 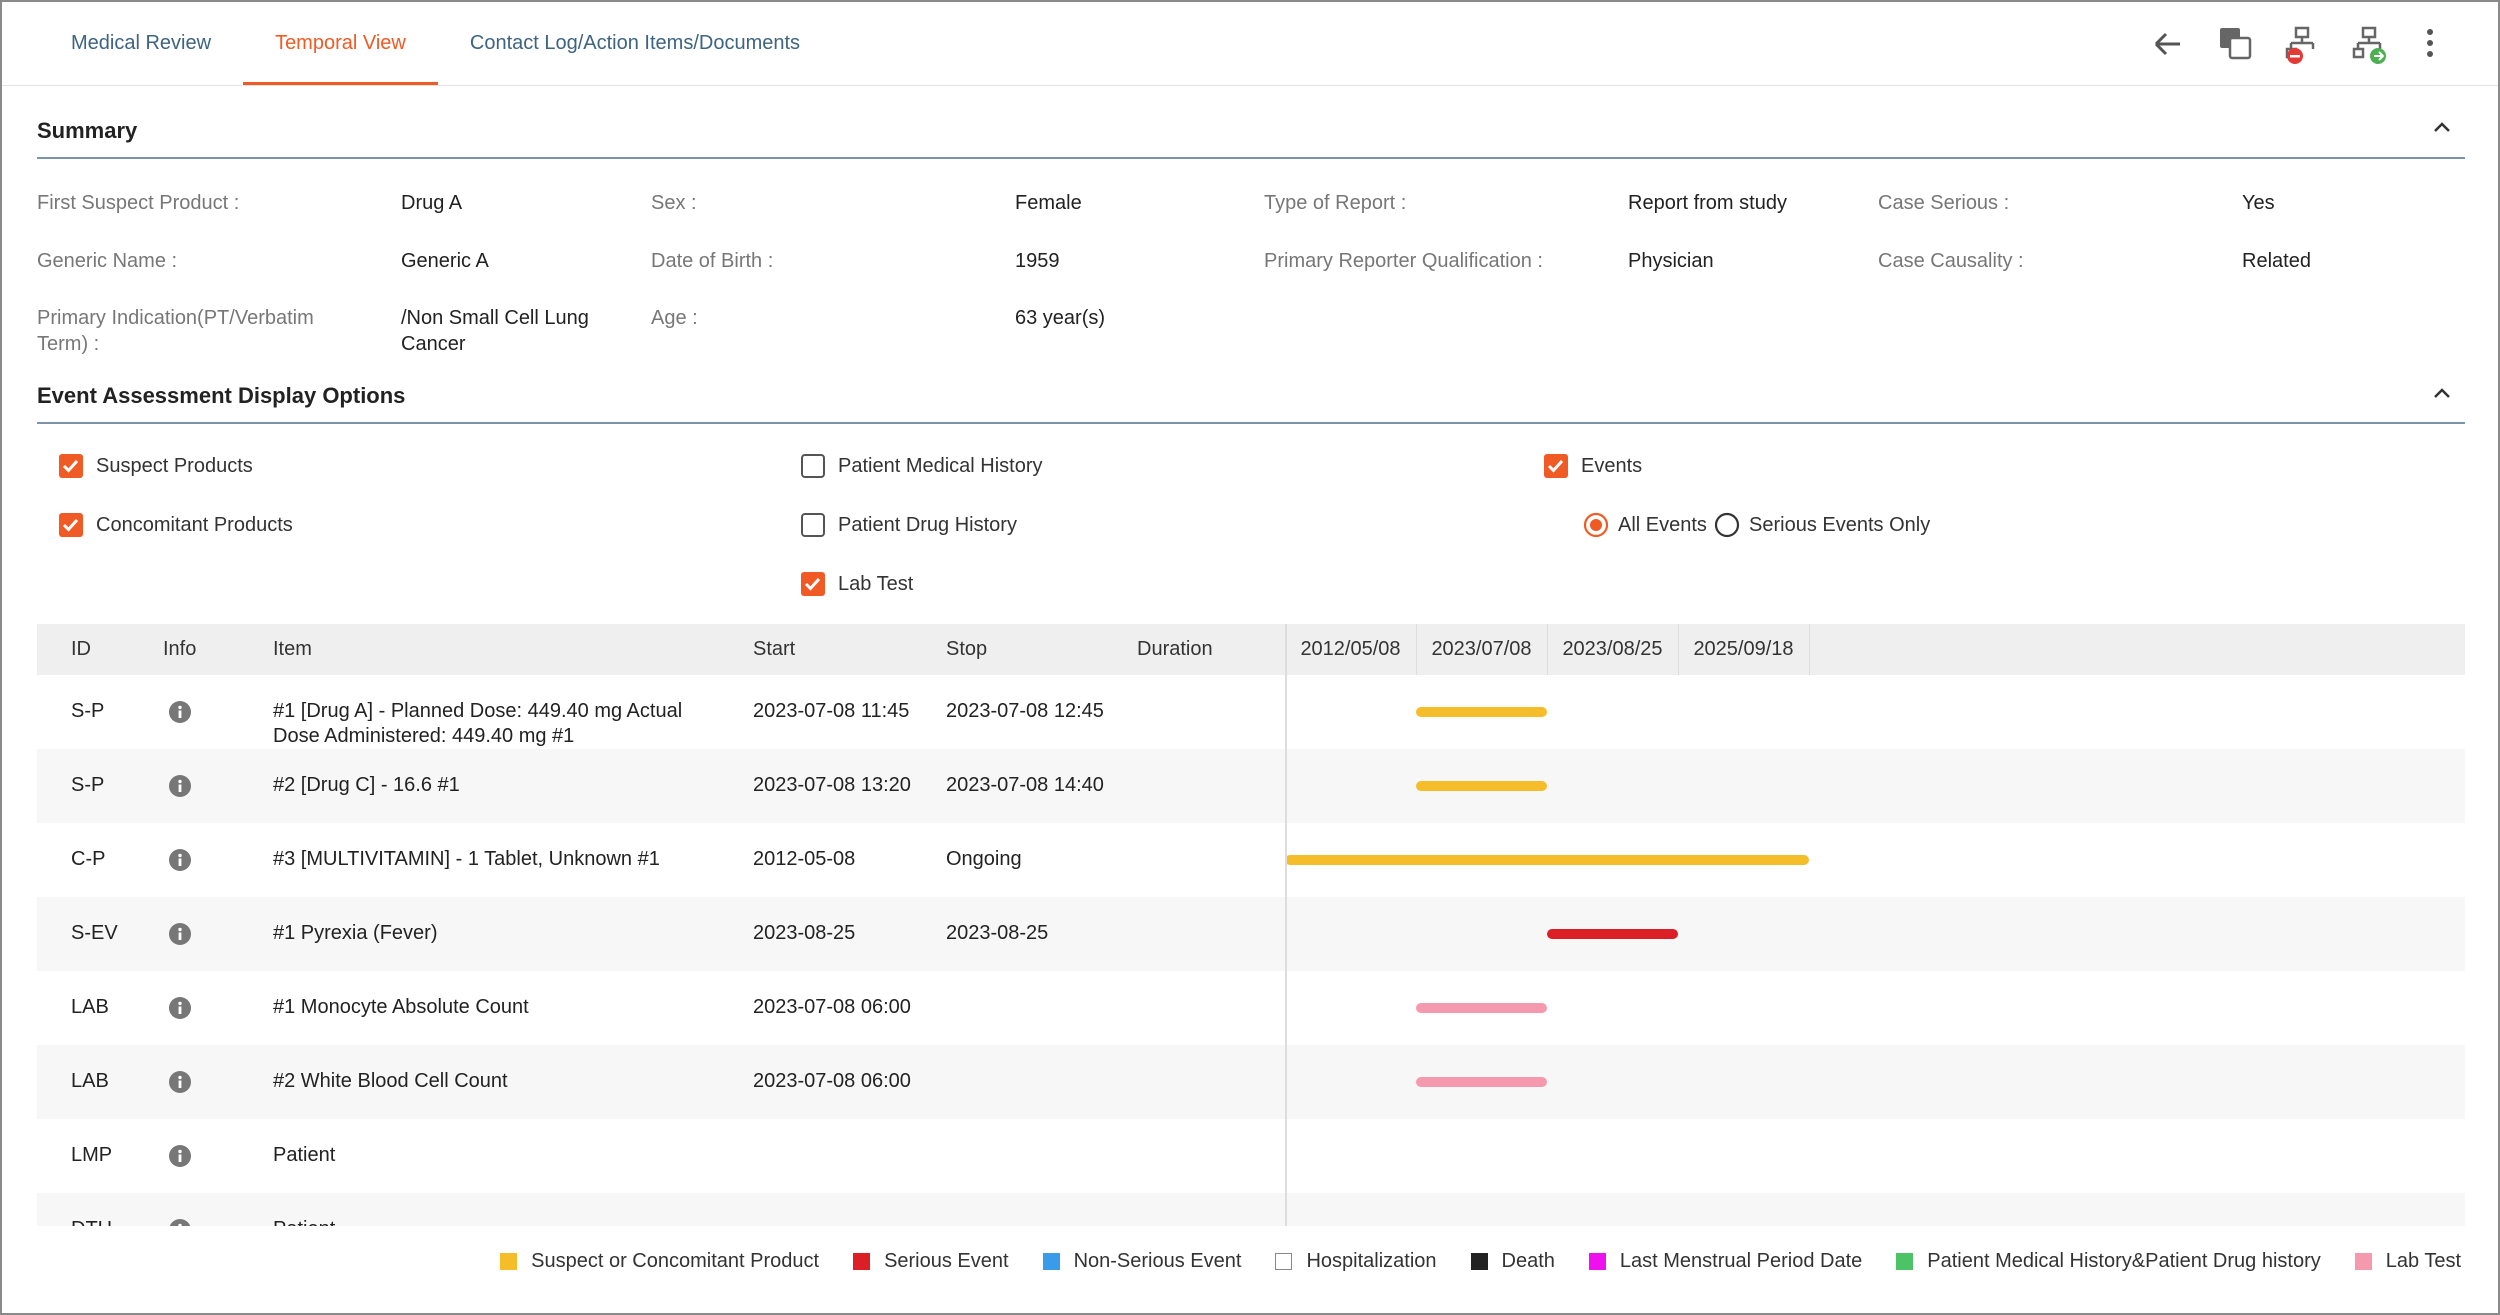 I want to click on checkbox-label: Concomitant Products, so click(x=194, y=525).